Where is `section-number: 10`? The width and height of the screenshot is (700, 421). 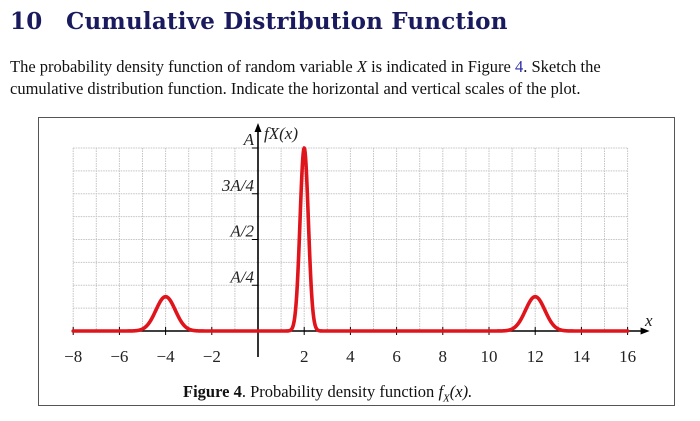
section-number: 10 is located at coordinates (26, 21).